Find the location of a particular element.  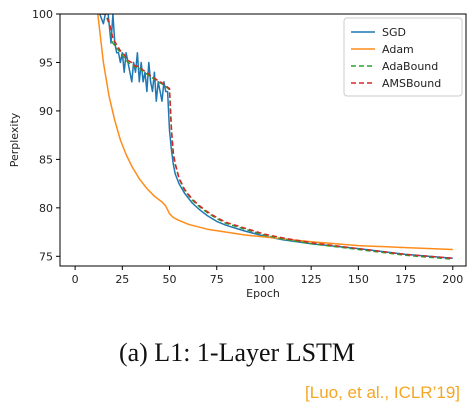

legend-label-adabound: AdaBound is located at coordinates (410, 66).